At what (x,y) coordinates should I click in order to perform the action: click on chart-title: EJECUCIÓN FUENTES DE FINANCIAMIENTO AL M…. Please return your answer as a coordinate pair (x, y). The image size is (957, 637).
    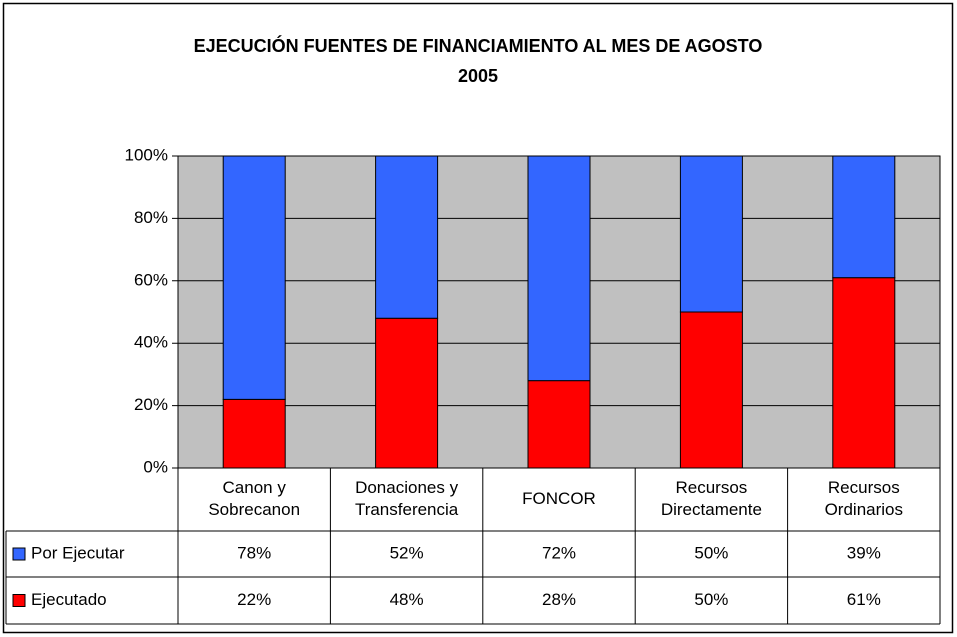
    Looking at the image, I should click on (478, 45).